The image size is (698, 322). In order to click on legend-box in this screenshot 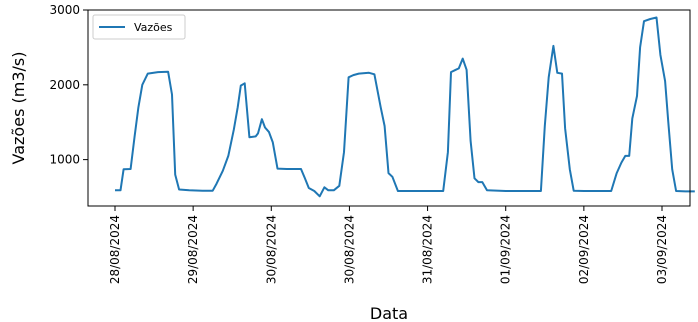, I will do `click(139, 27)`.